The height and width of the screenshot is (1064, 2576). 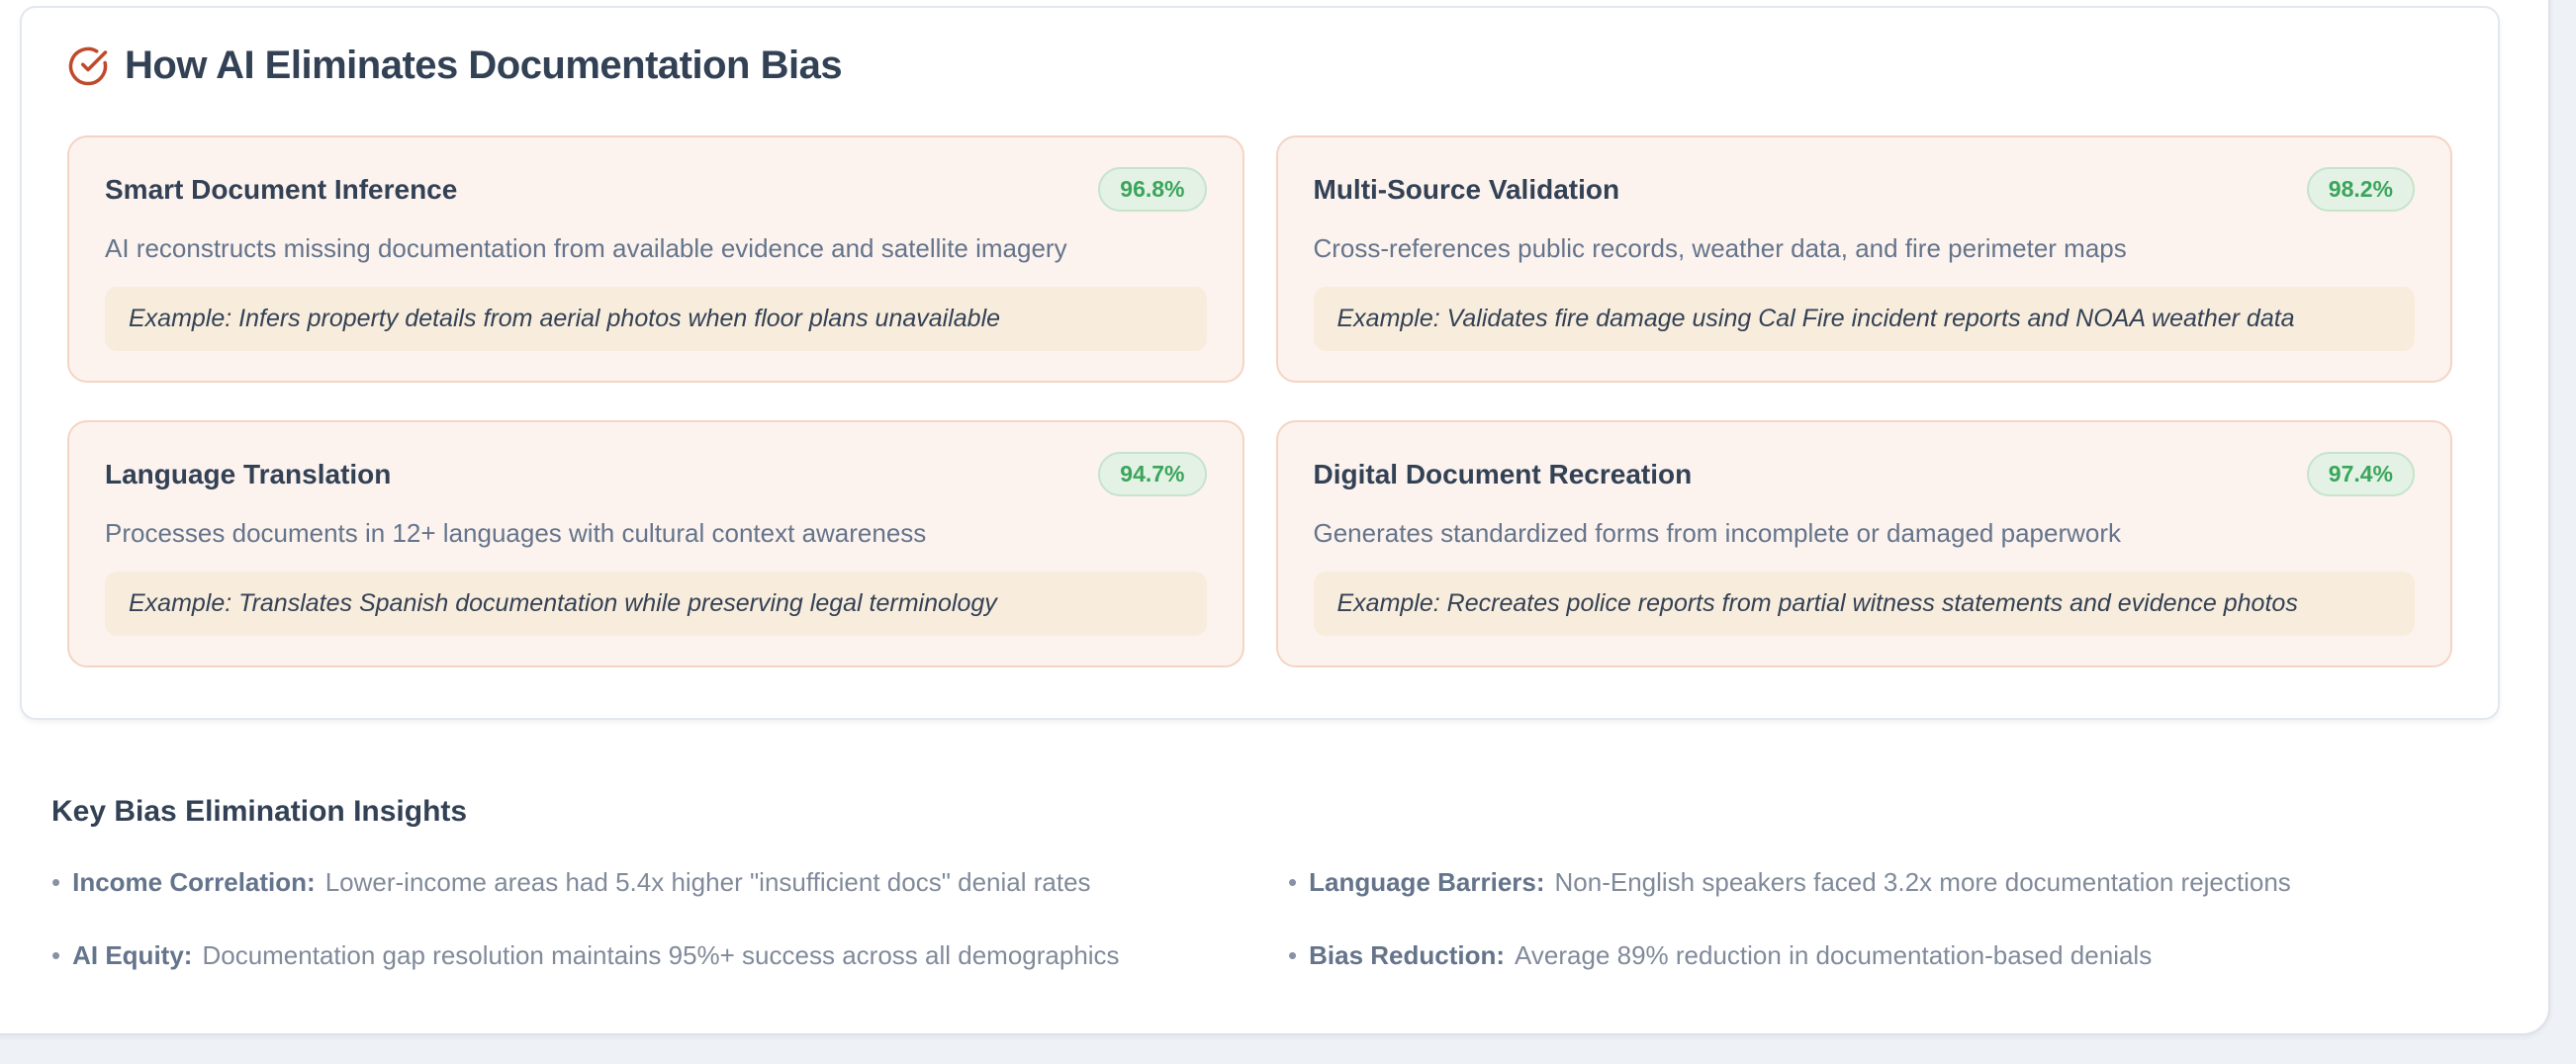 I want to click on card-head: Digital Document Recreation 97.4%, so click(x=1864, y=474).